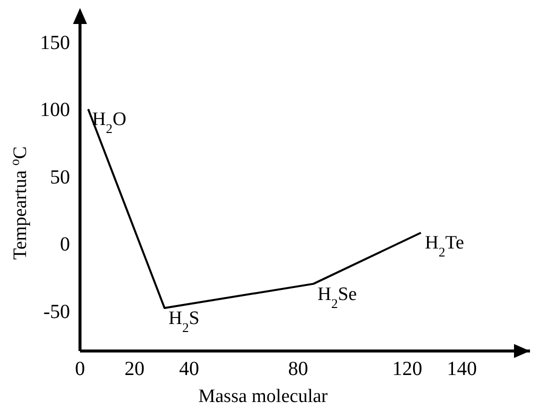 The image size is (537, 412). Describe the element at coordinates (134, 369) in the screenshot. I see `x-tick-label: 20` at that location.